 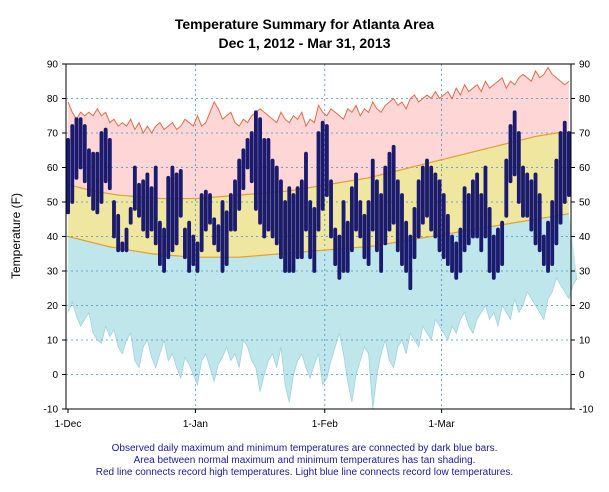 What do you see at coordinates (53, 99) in the screenshot?
I see `y-tick-label-left: 80` at bounding box center [53, 99].